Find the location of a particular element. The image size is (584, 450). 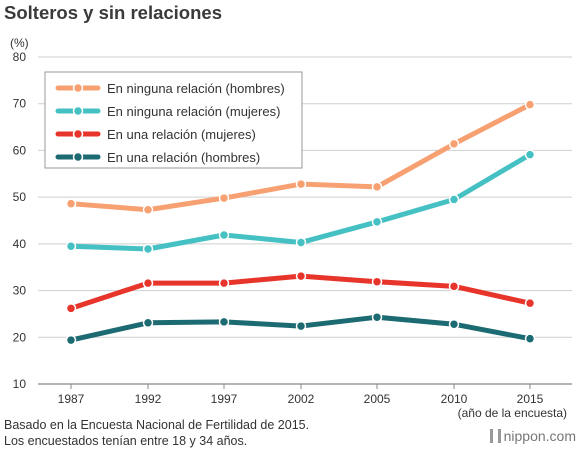

brand-name: nippon.com is located at coordinates (539, 436).